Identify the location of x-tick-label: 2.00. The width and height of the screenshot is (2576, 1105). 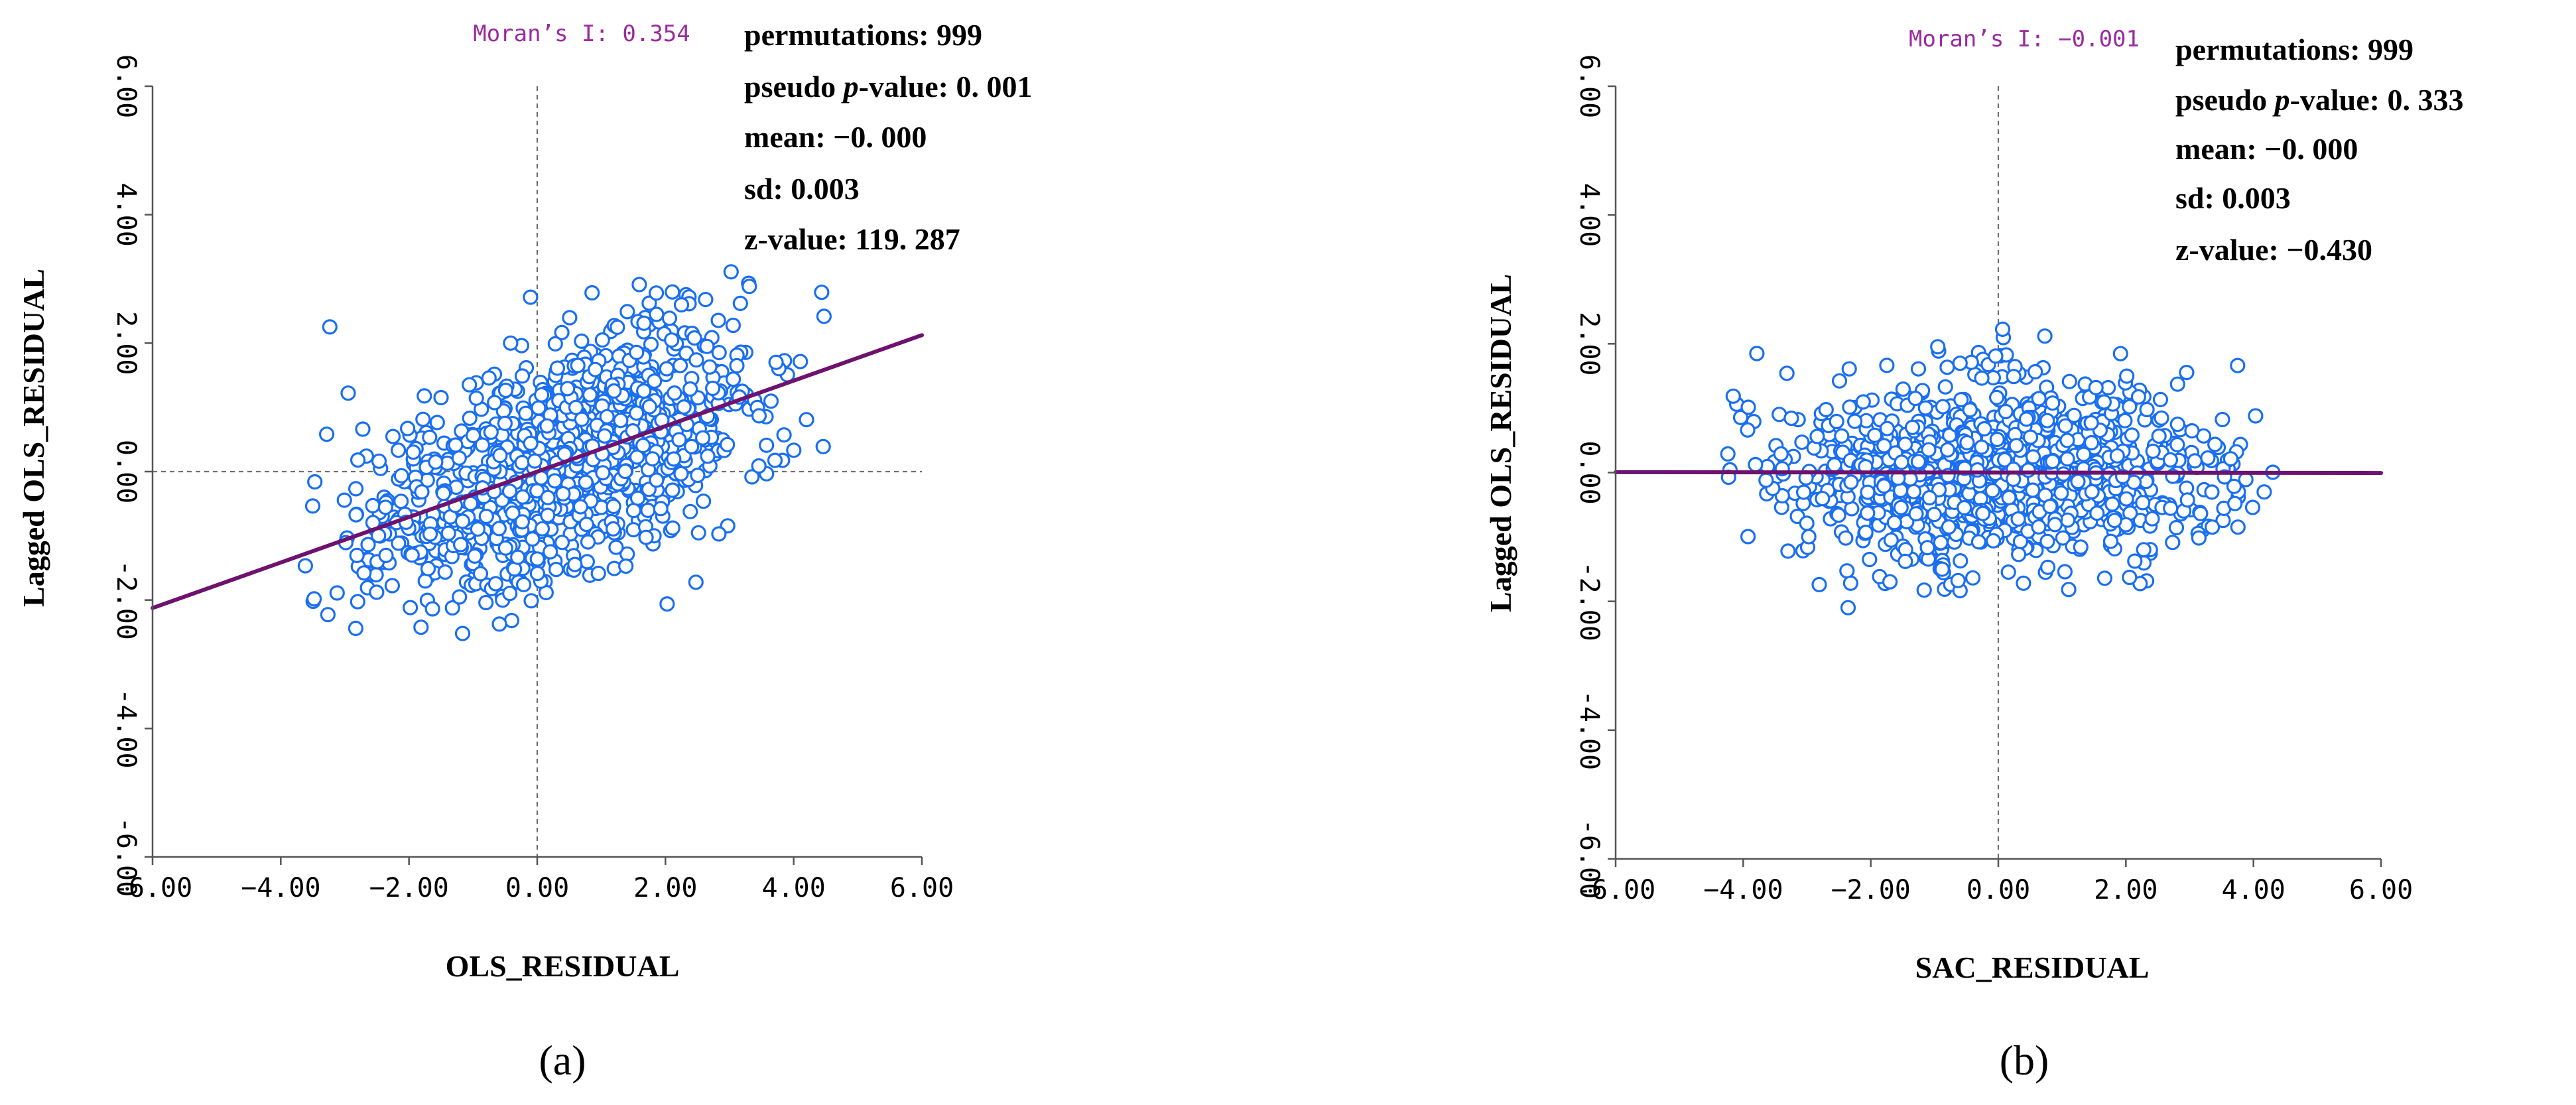
(2126, 890).